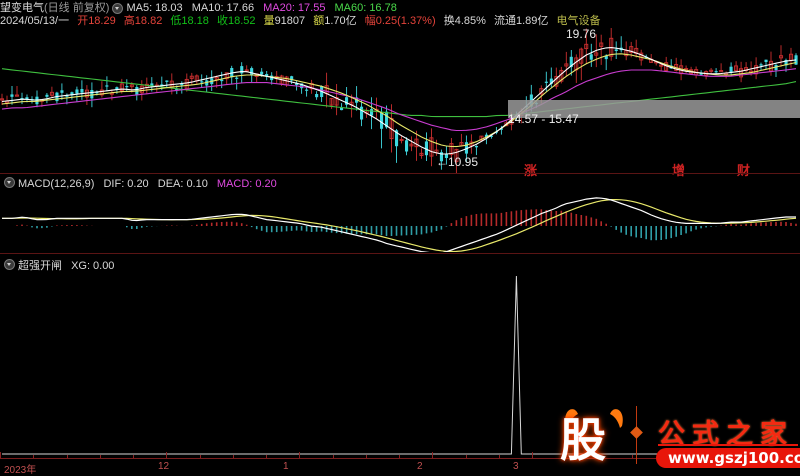 This screenshot has width=800, height=476. What do you see at coordinates (35, 21) in the screenshot?
I see `quote-date: 2024/05/13/一` at bounding box center [35, 21].